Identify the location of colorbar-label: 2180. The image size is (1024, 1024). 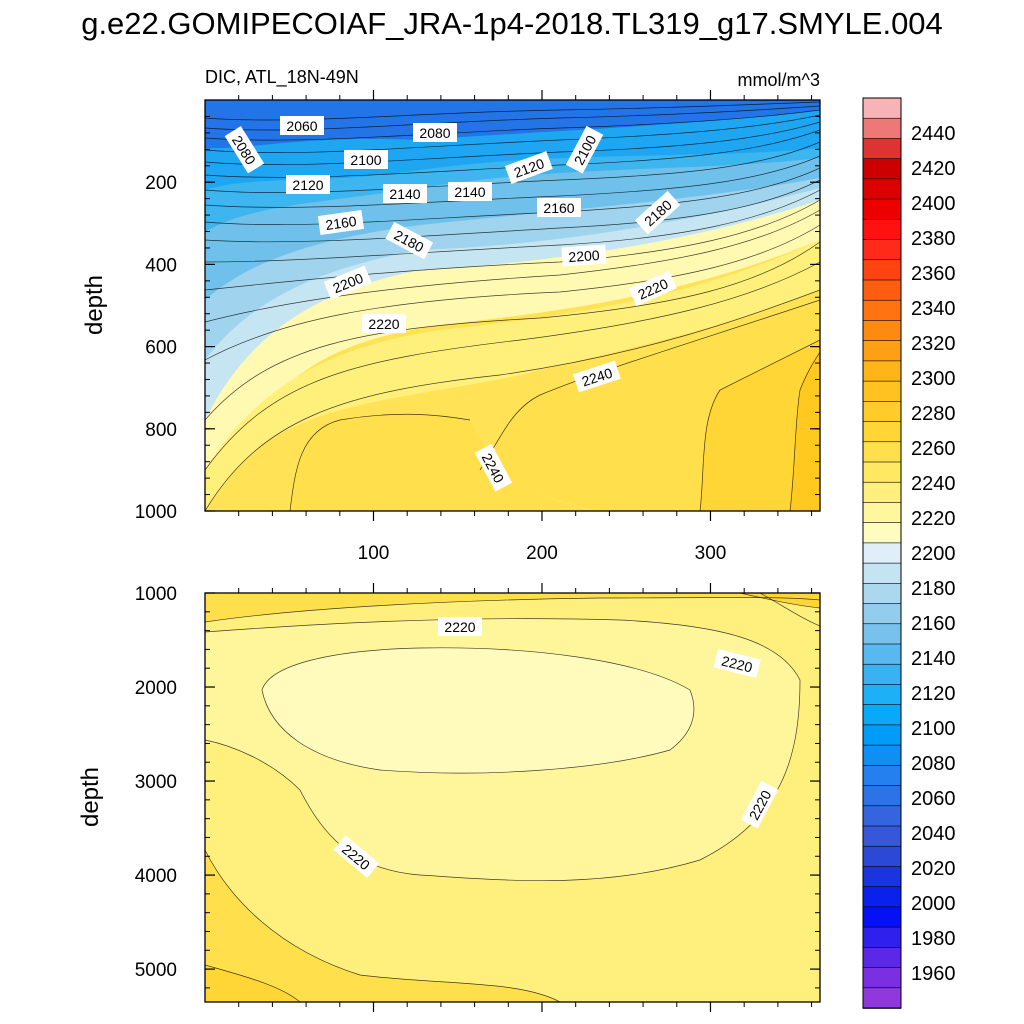
(933, 589).